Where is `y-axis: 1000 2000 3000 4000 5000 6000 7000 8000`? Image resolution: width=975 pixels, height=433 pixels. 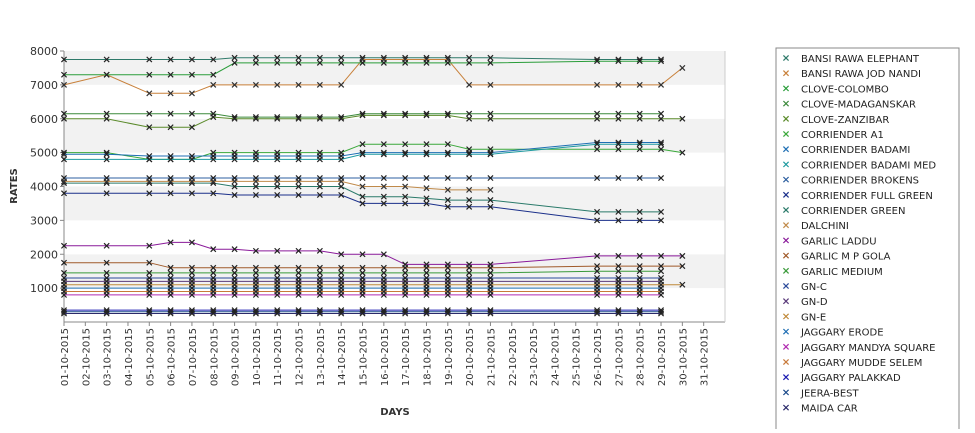 y-axis: 1000 2000 3000 4000 5000 6000 7000 8000 is located at coordinates (47, 170).